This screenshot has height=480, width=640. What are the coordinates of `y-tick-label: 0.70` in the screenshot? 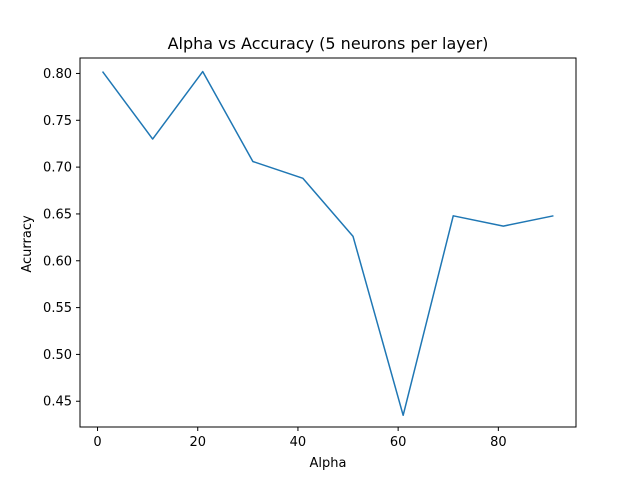 It's located at (57, 168).